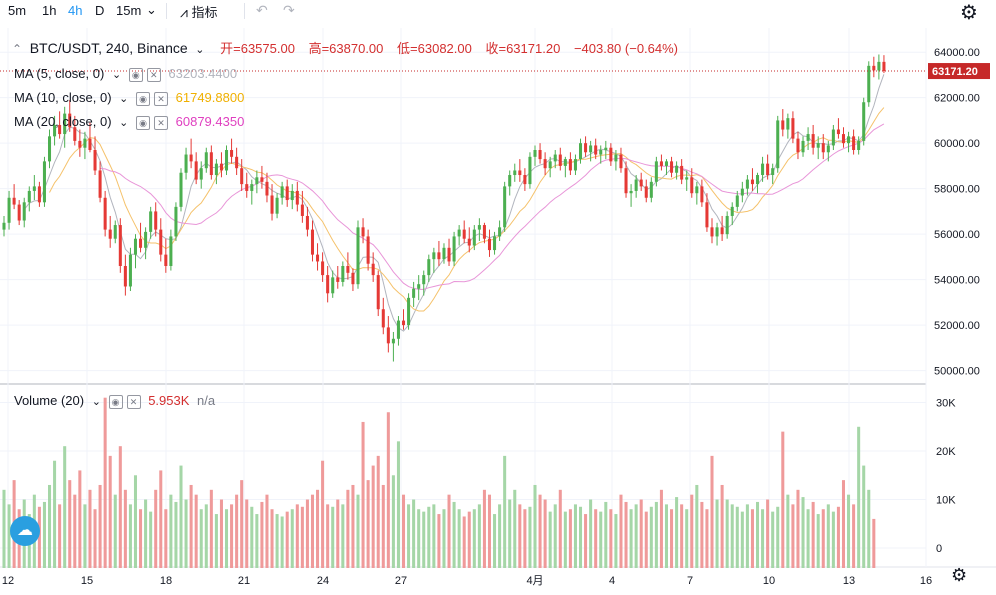 Image resolution: width=996 pixels, height=595 pixels. I want to click on last-price-label: 63171.20, so click(955, 72).